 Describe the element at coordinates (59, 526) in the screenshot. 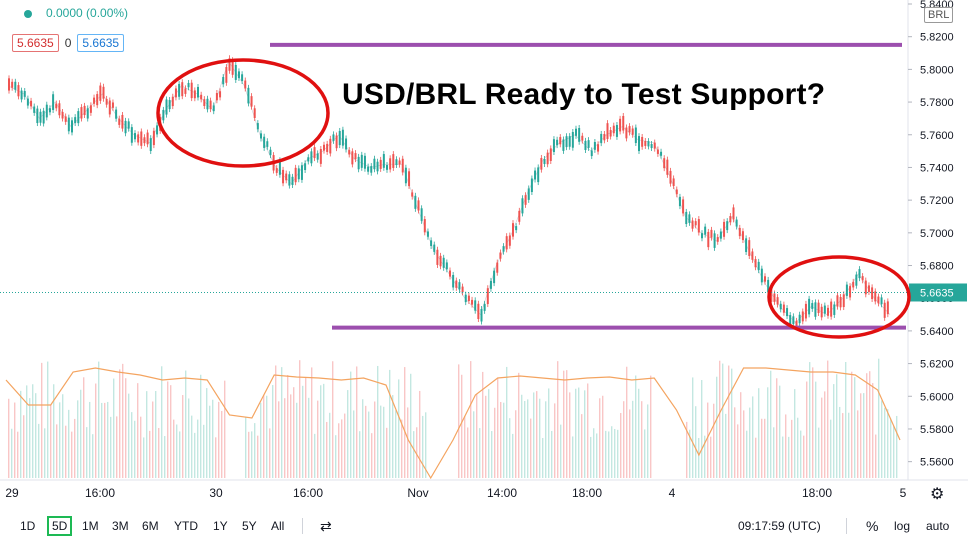

I see `range-button-5d: 5D` at that location.